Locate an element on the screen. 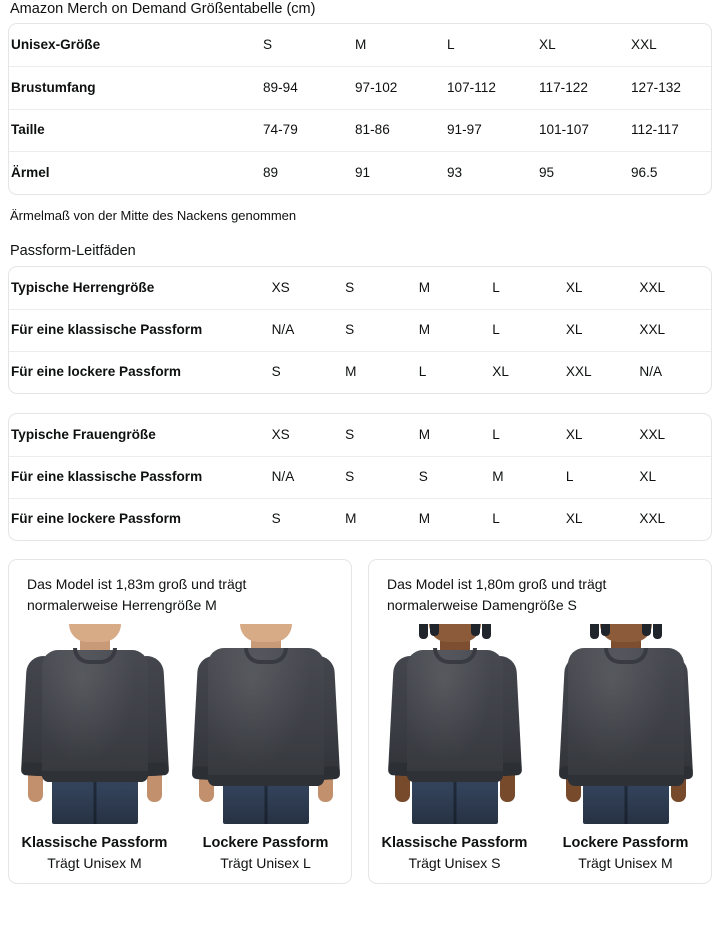 This screenshot has width=720, height=925. male-loose-caption: Lockere Passform Trägt Unisex L is located at coordinates (265, 848).